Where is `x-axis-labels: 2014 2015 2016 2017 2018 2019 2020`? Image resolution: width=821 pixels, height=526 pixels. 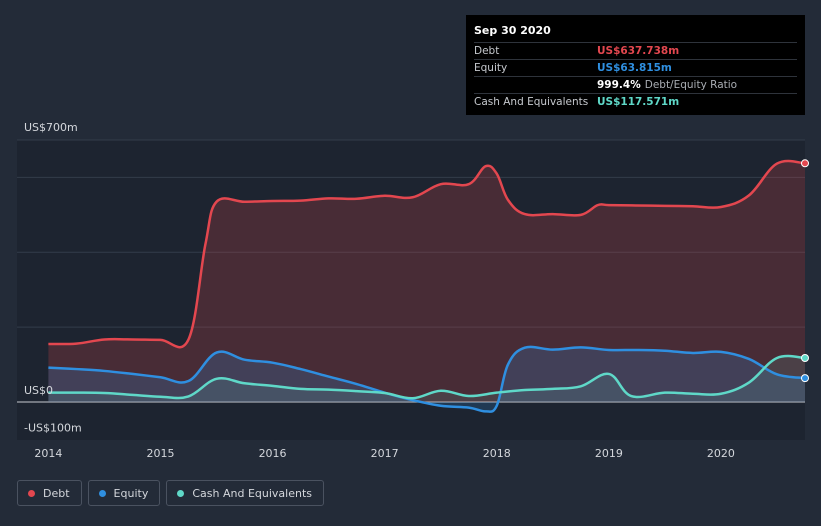
x-axis-labels: 2014 2015 2016 2017 2018 2019 2020 is located at coordinates (384, 453).